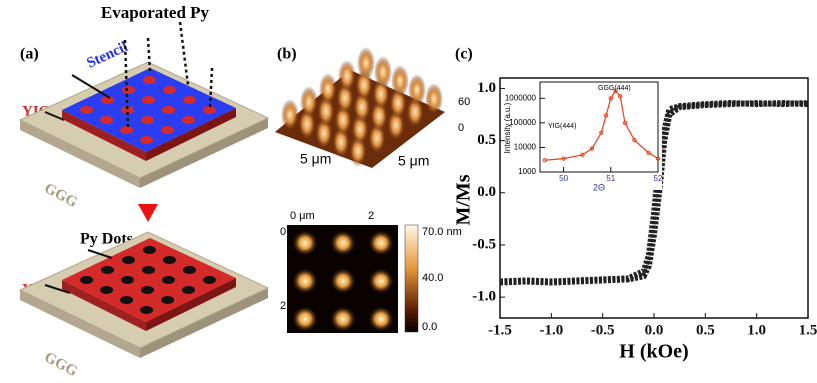  Describe the element at coordinates (486, 140) in the screenshot. I see `y-tick-label: 0.5` at that location.